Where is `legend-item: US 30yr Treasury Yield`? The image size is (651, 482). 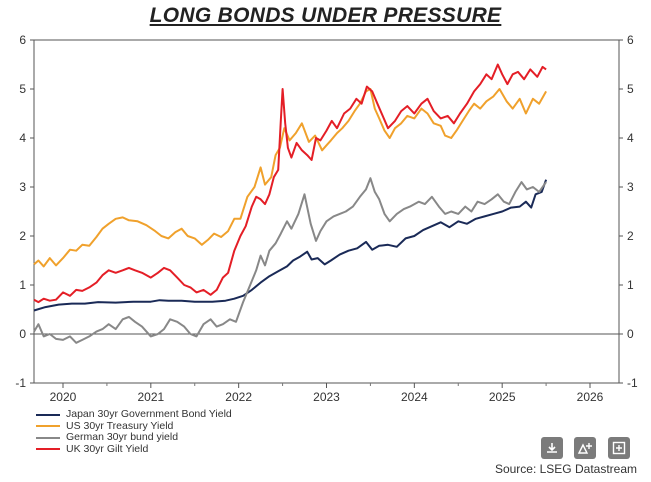
legend-item: US 30yr Treasury Yield is located at coordinates (134, 426).